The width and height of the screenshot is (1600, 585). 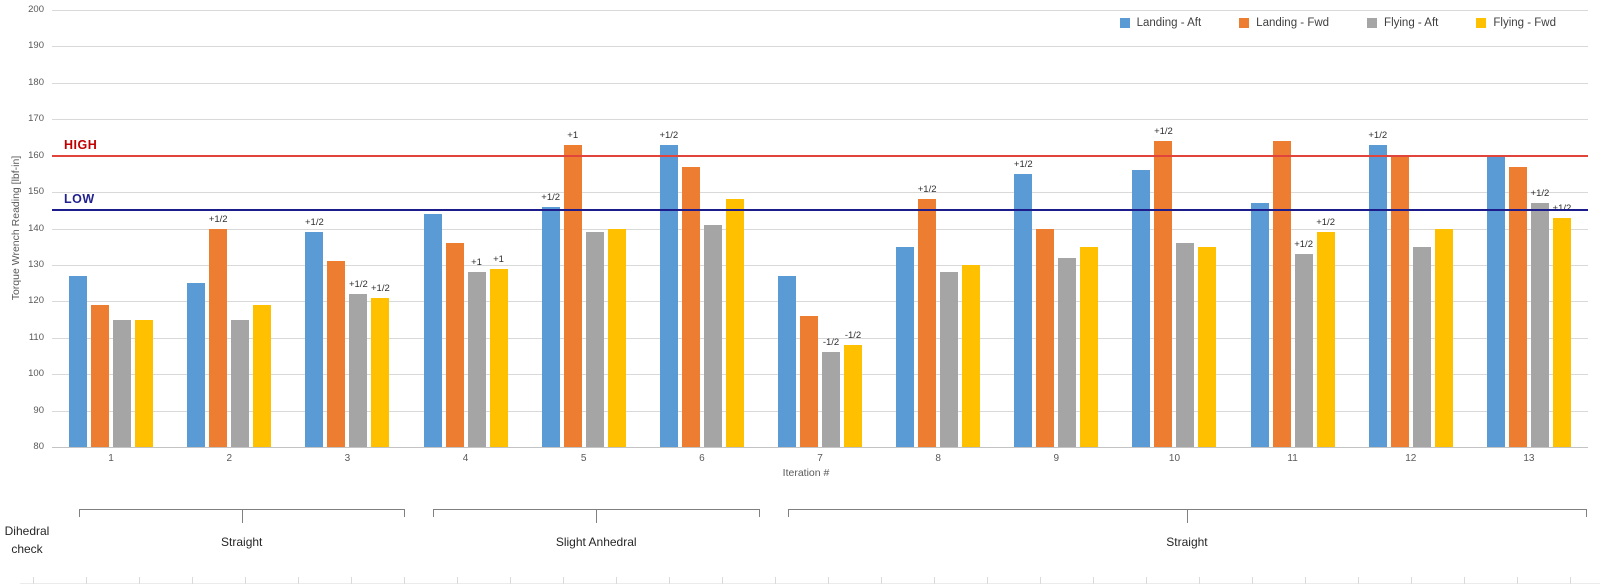 I want to click on group-axis-label-line1: Dihedral, so click(x=27, y=531).